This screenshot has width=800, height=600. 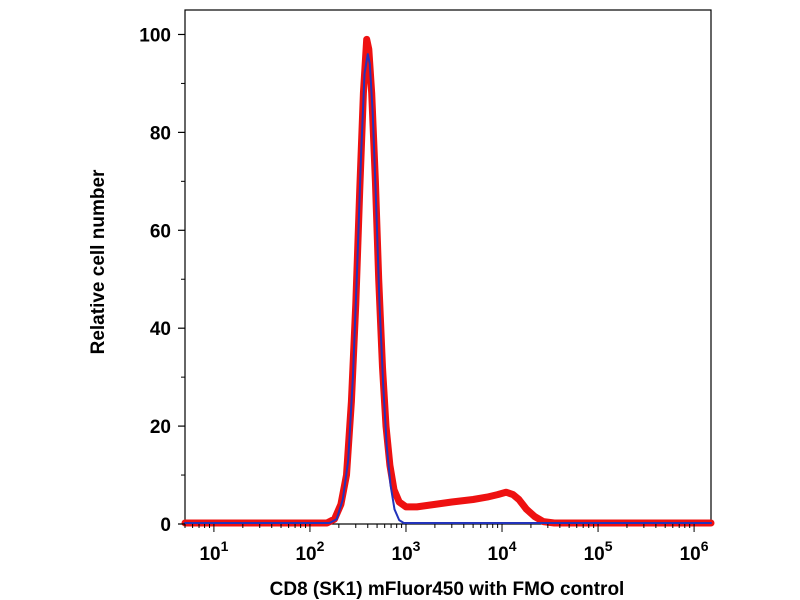 I want to click on x-axis-title: CD8 (SK1) mFluor450 with FMO control, so click(x=447, y=589).